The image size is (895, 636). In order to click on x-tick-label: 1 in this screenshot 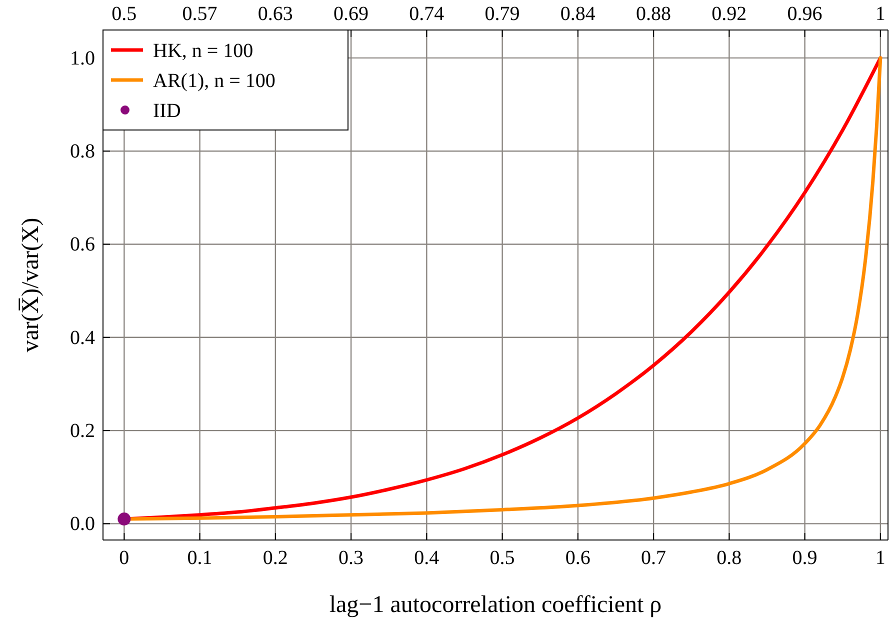, I will do `click(880, 558)`.